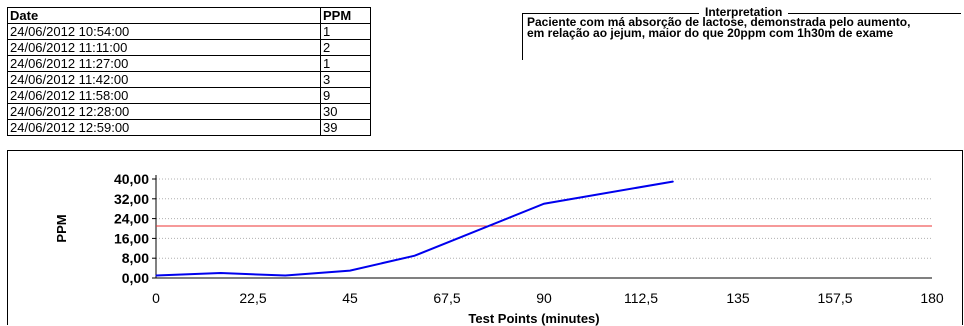  I want to click on y-tick-label: 0,00, so click(135, 278).